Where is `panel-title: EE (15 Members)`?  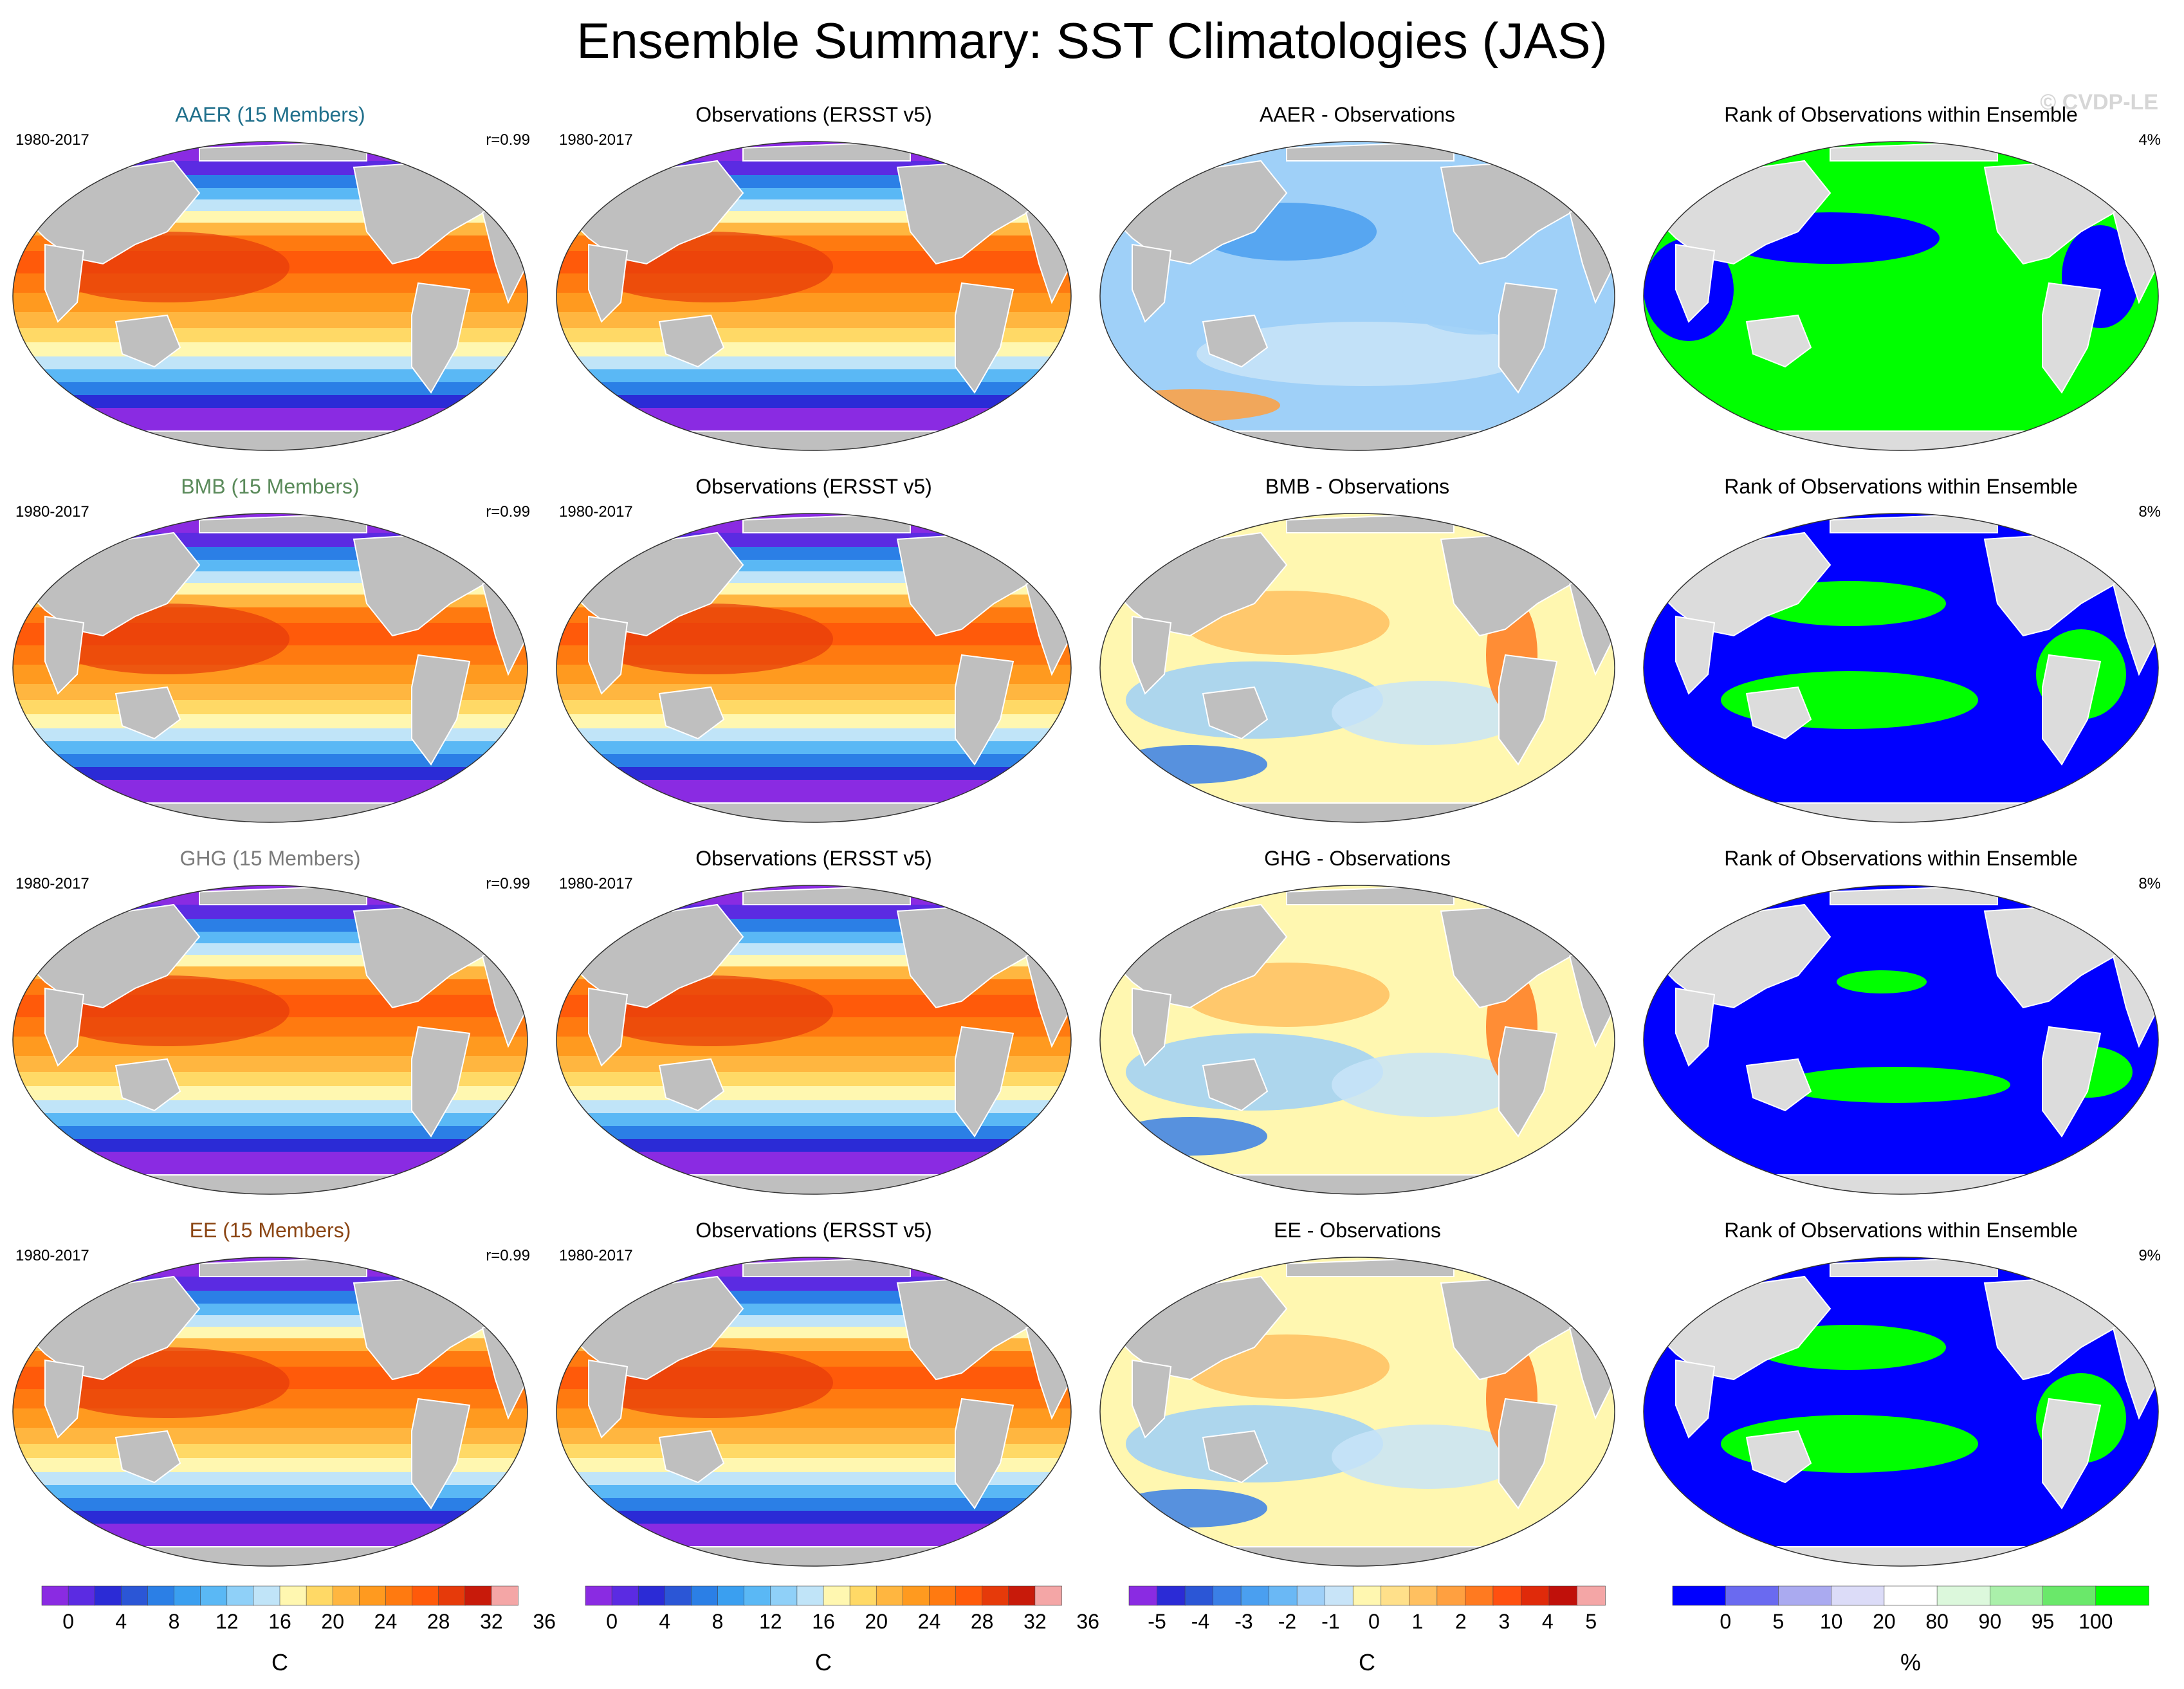 panel-title: EE (15 Members) is located at coordinates (270, 1230).